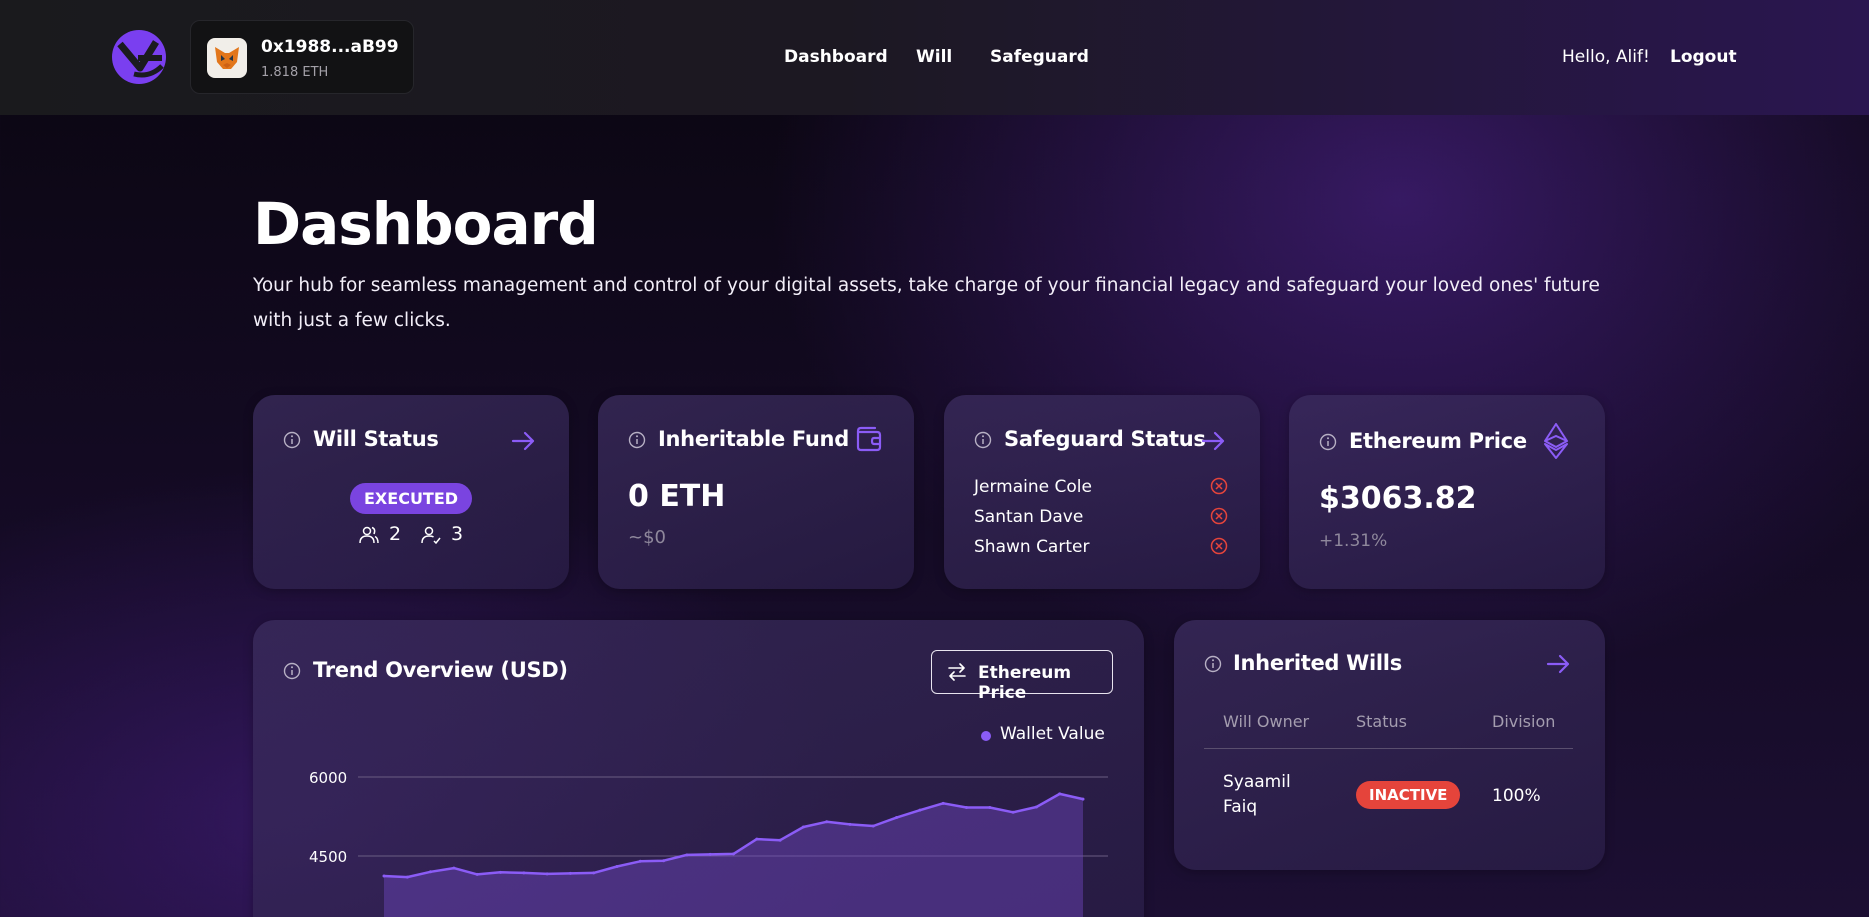 Image resolution: width=1869 pixels, height=917 pixels. Describe the element at coordinates (1052, 734) in the screenshot. I see `legend-label: Wallet Value` at that location.